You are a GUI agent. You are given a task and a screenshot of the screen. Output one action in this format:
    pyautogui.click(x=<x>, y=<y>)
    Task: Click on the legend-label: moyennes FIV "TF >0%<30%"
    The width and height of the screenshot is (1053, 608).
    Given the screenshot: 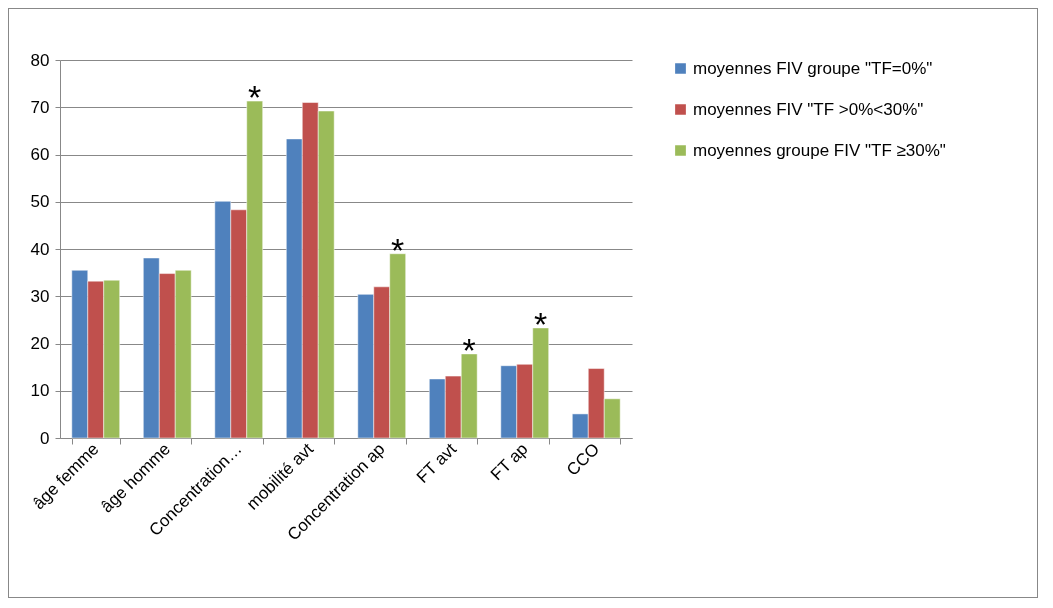 What is the action you would take?
    pyautogui.click(x=808, y=109)
    